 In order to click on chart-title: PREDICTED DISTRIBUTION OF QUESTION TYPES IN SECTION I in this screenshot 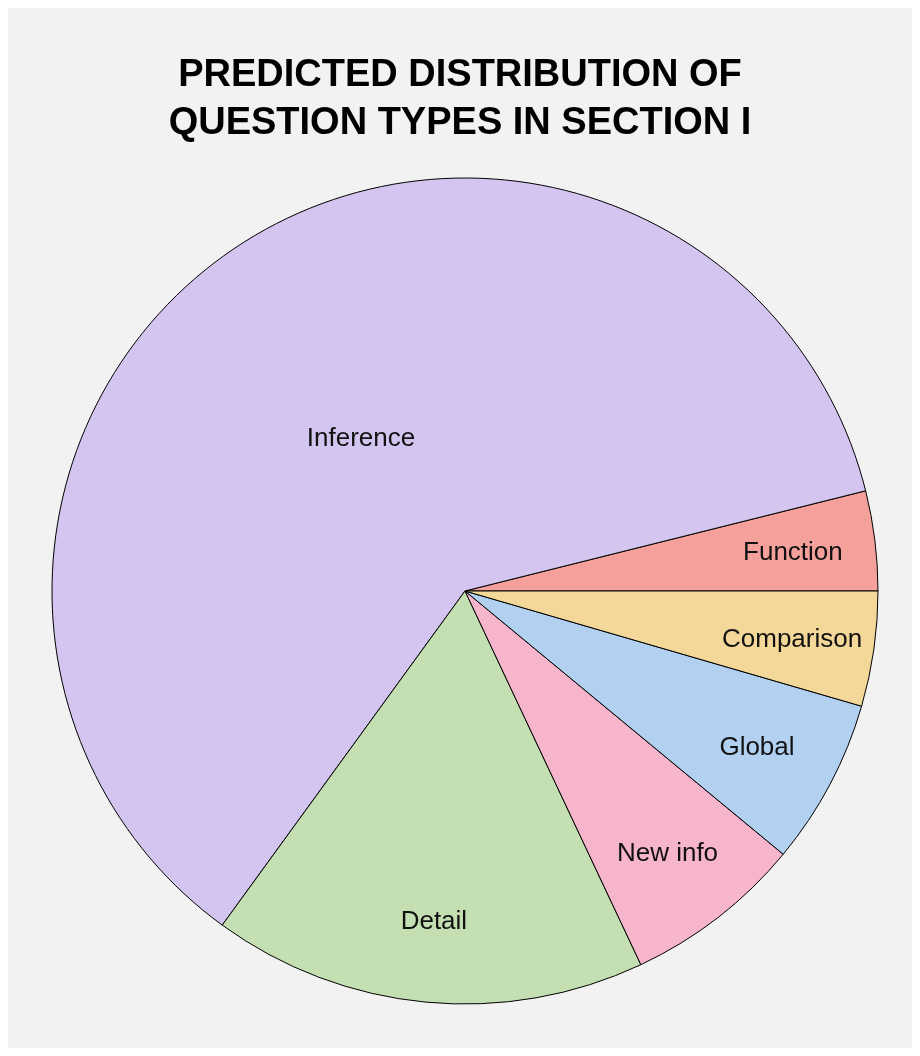, I will do `click(460, 97)`.